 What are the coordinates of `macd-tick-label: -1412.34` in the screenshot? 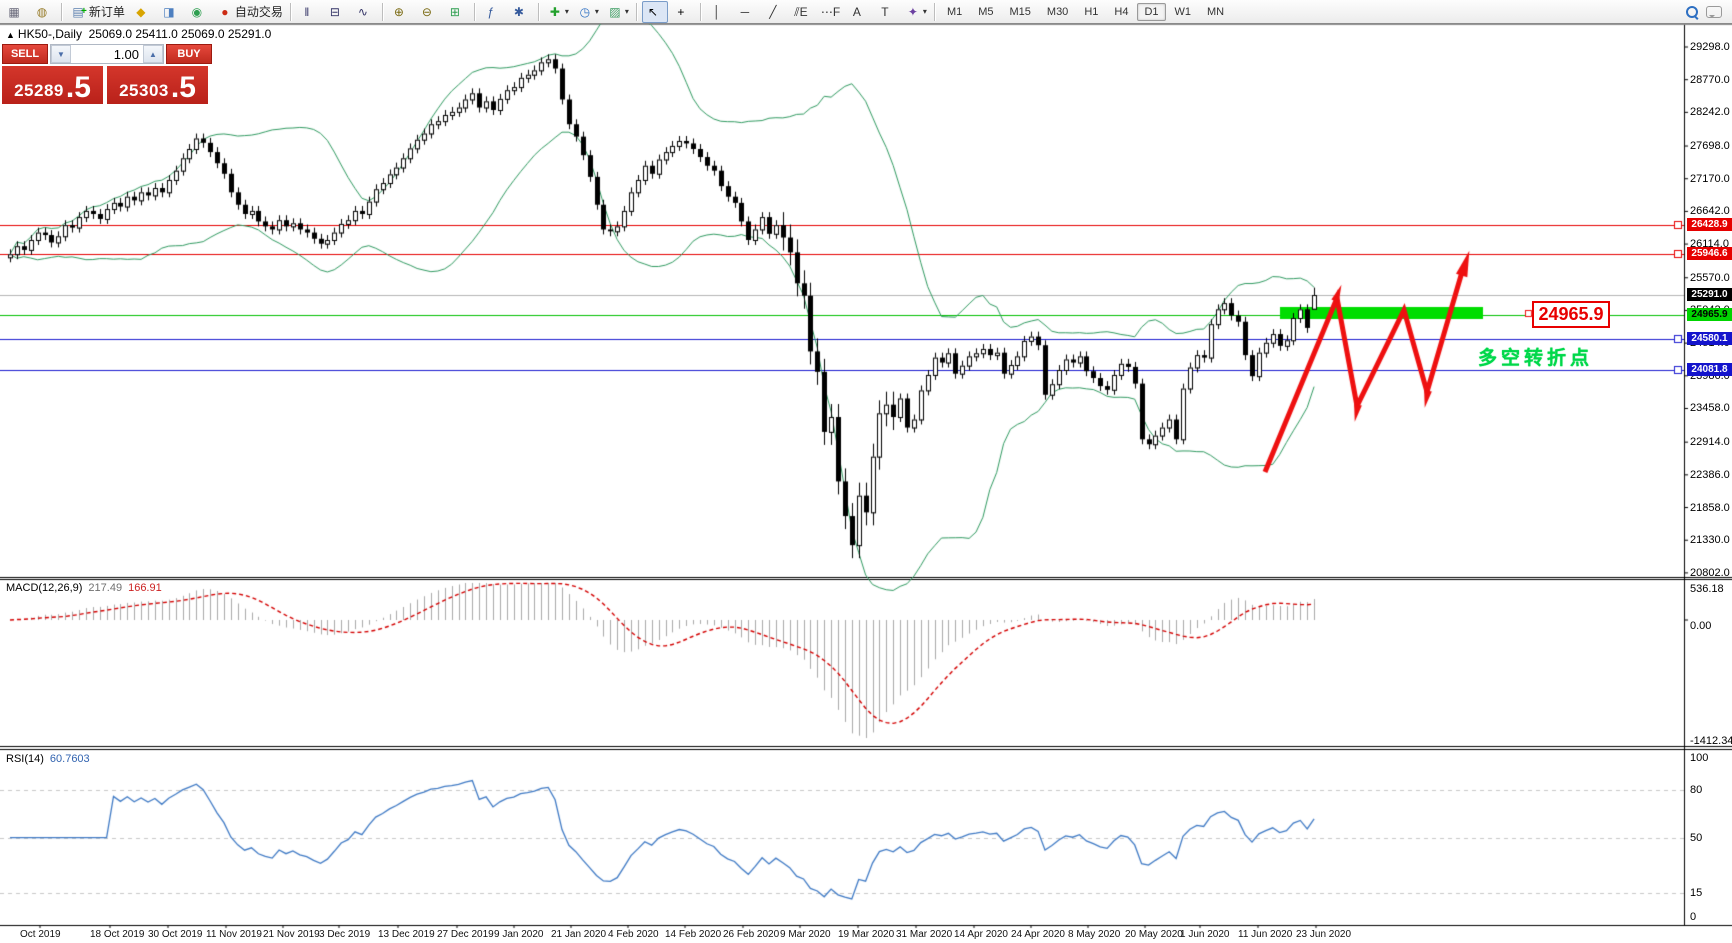 It's located at (1711, 741).